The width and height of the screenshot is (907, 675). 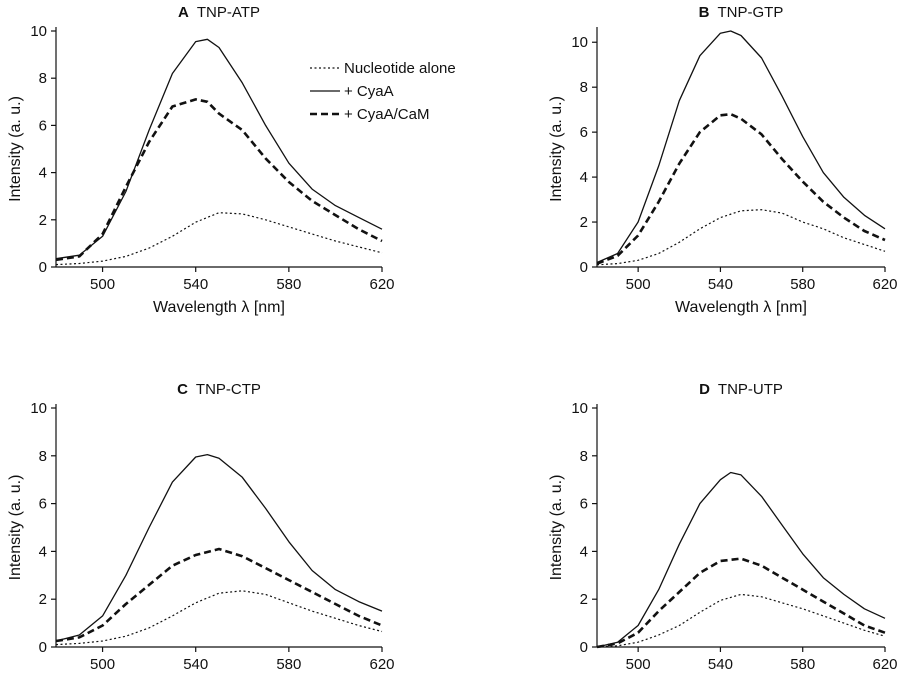 What do you see at coordinates (228, 389) in the screenshot?
I see `panel-title-text: TNP-CTP` at bounding box center [228, 389].